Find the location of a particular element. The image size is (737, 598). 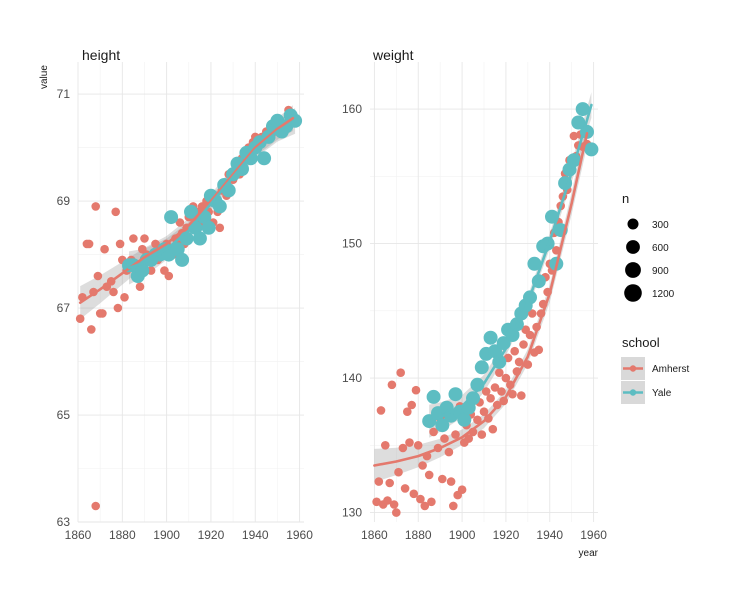

x-axis-title: year is located at coordinates (589, 553).